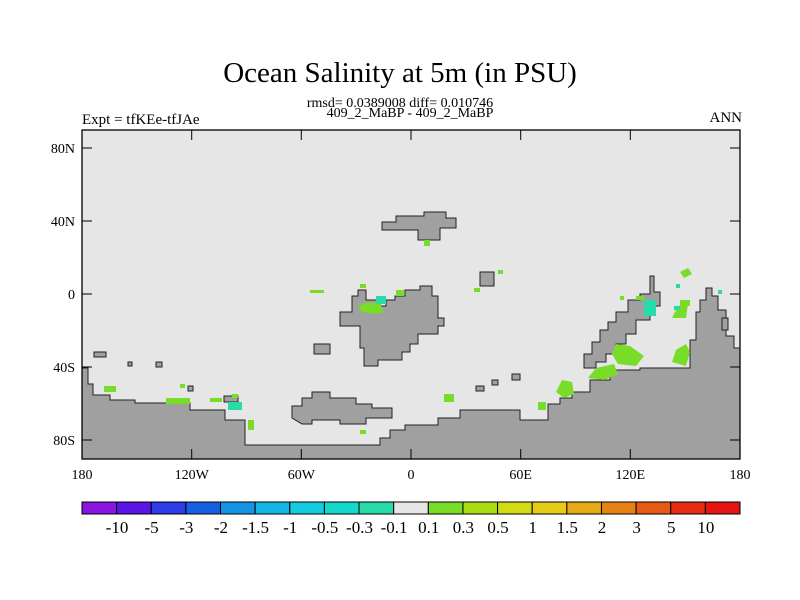 The height and width of the screenshot is (600, 800). What do you see at coordinates (221, 527) in the screenshot?
I see `colorbar-label: -2` at bounding box center [221, 527].